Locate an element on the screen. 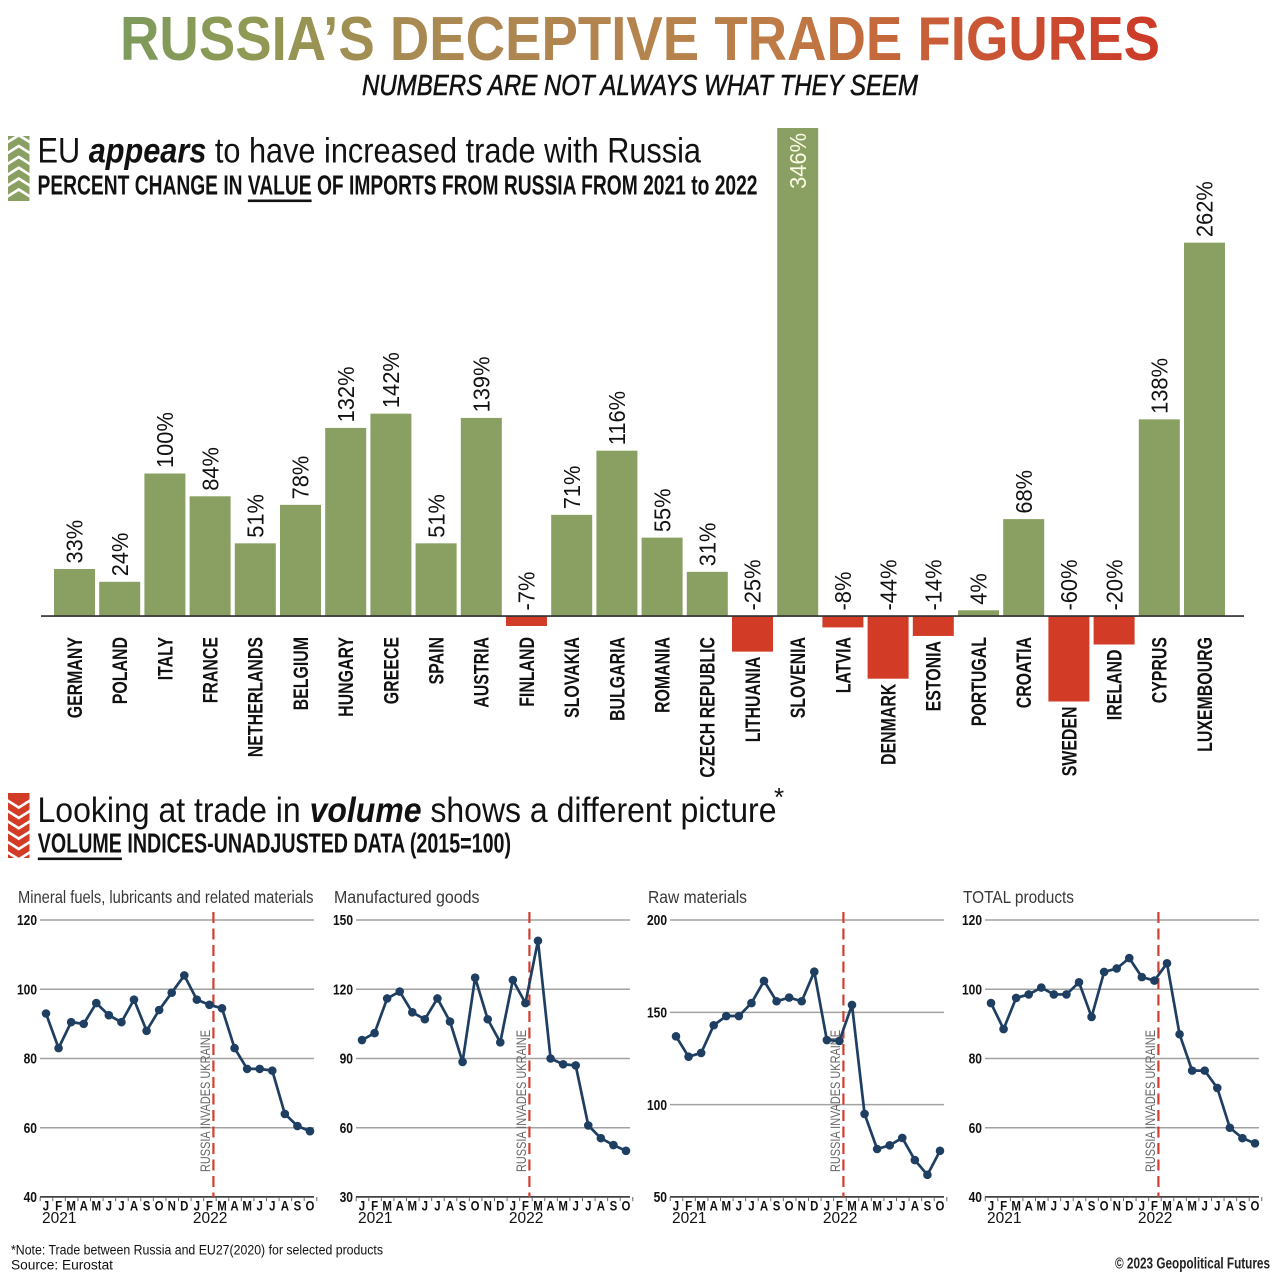  svg-text: 33% is located at coordinates (75, 542).